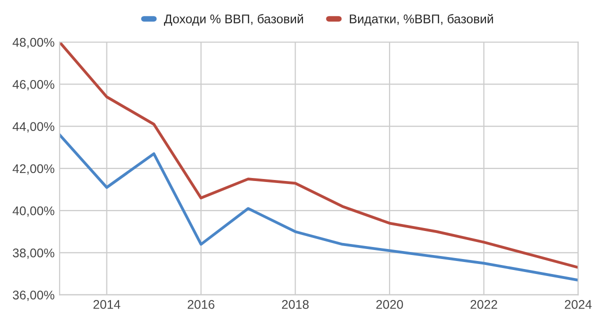  I want to click on x-tick-label: 2014, so click(106, 304).